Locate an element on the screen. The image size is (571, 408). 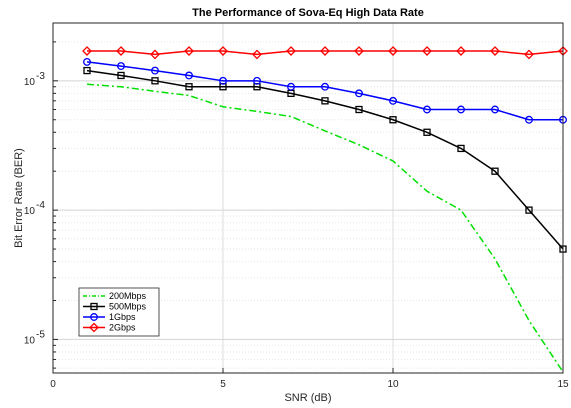
x-axis-label: SNR (dB) is located at coordinates (307, 398).